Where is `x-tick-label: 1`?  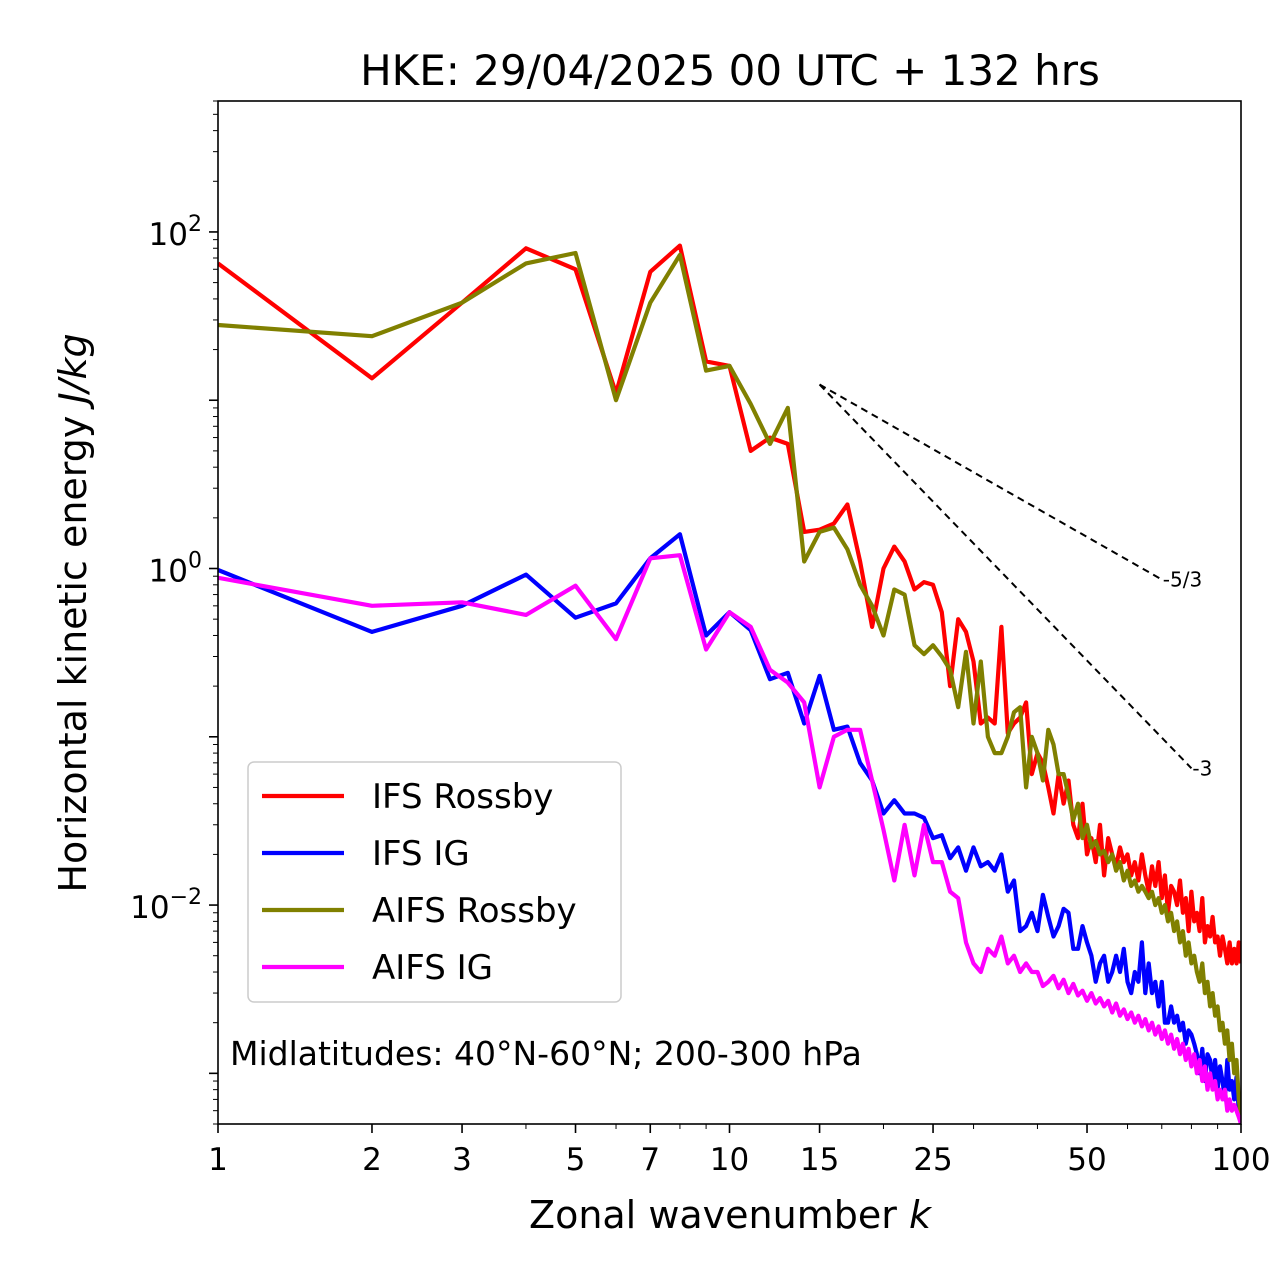 x-tick-label: 1 is located at coordinates (218, 1160).